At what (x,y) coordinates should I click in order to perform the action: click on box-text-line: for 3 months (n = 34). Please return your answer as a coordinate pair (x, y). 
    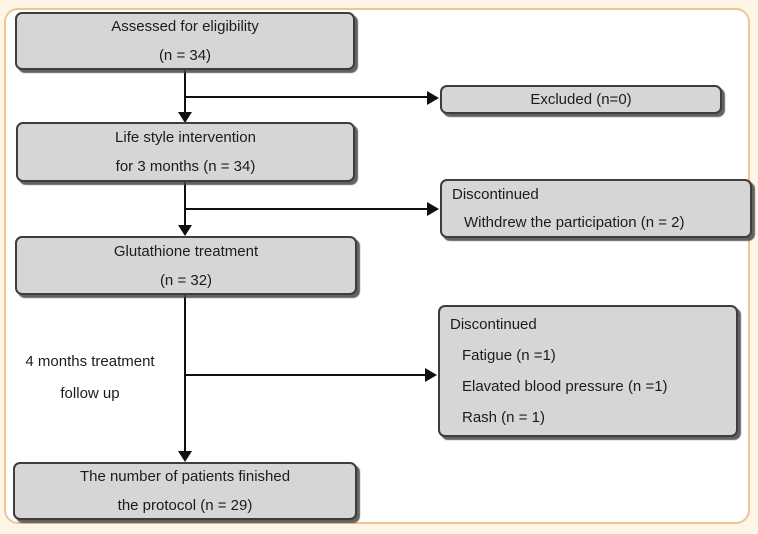
    Looking at the image, I should click on (185, 166).